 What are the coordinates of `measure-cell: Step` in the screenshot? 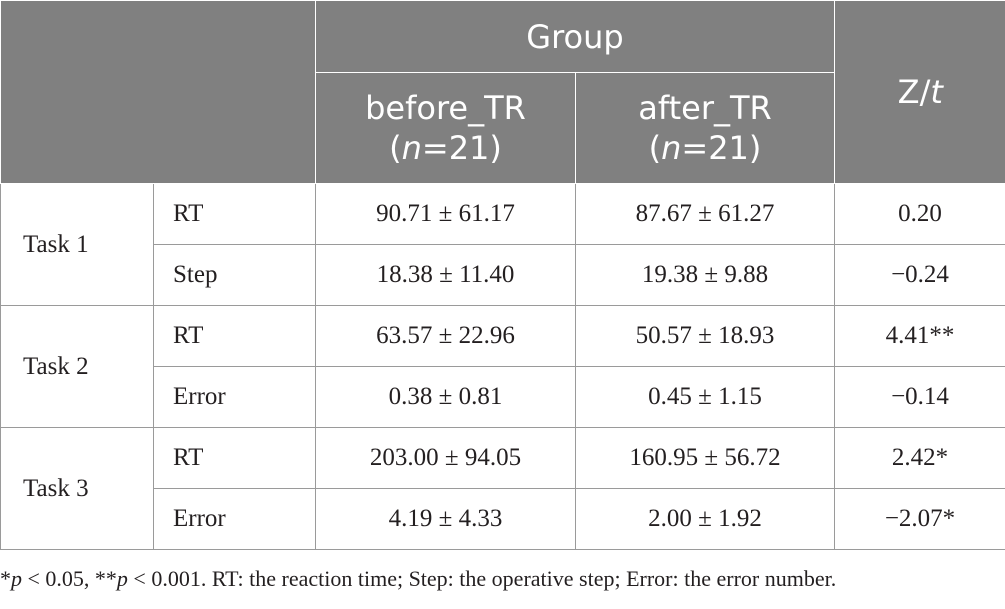 It's located at (234, 275).